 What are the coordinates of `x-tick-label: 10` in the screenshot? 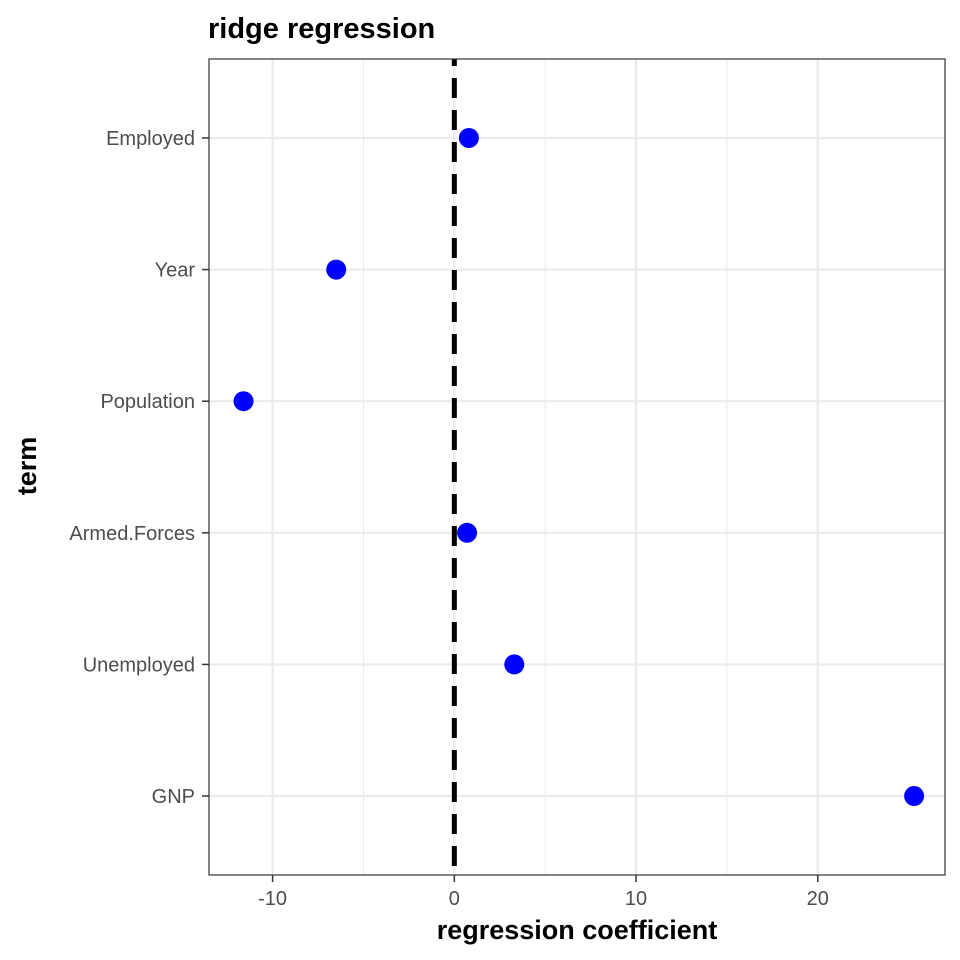 It's located at (636, 899).